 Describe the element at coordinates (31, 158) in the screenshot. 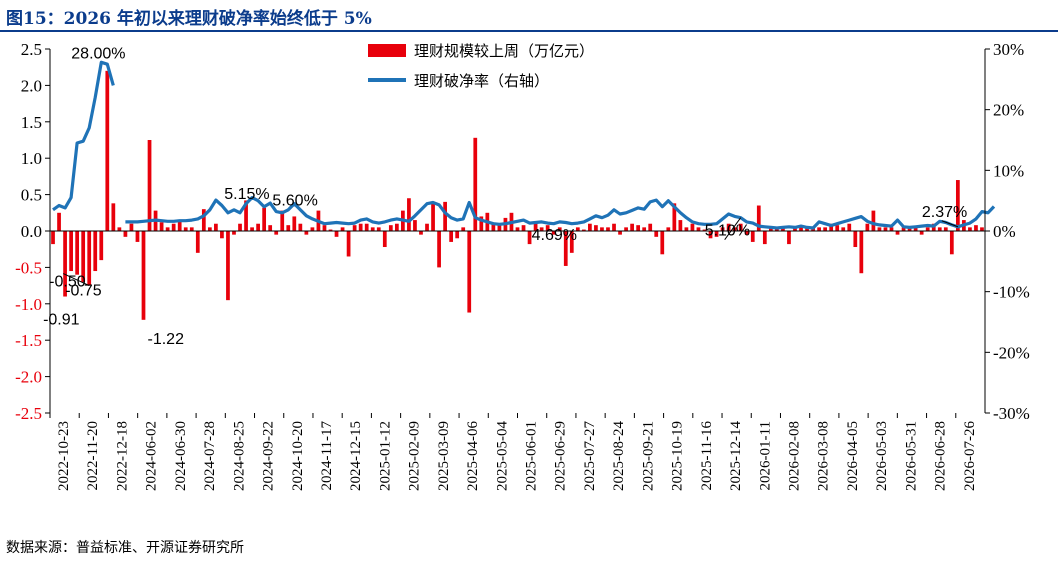

I see `left-tick-label: 1.0` at that location.